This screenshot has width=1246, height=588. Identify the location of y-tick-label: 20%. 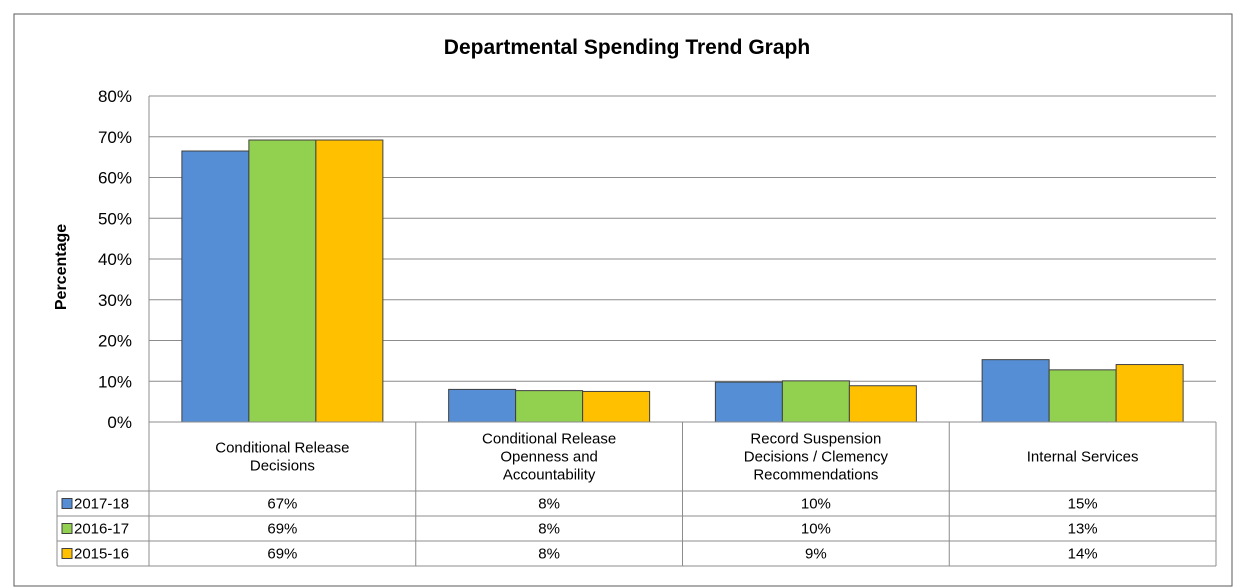
(115, 341).